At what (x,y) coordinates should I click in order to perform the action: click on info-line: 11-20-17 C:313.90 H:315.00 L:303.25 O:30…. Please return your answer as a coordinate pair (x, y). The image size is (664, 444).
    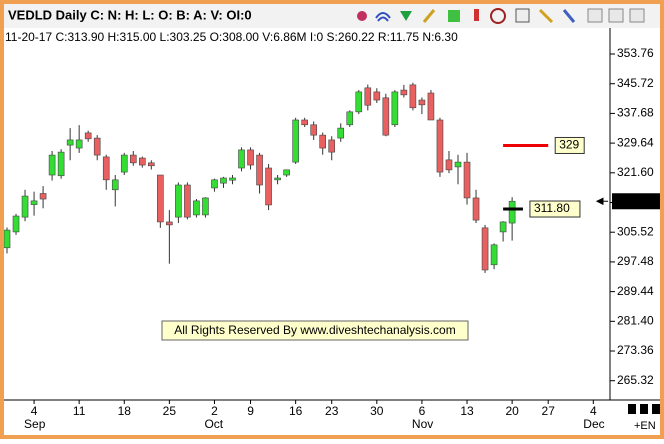
    Looking at the image, I should click on (231, 37).